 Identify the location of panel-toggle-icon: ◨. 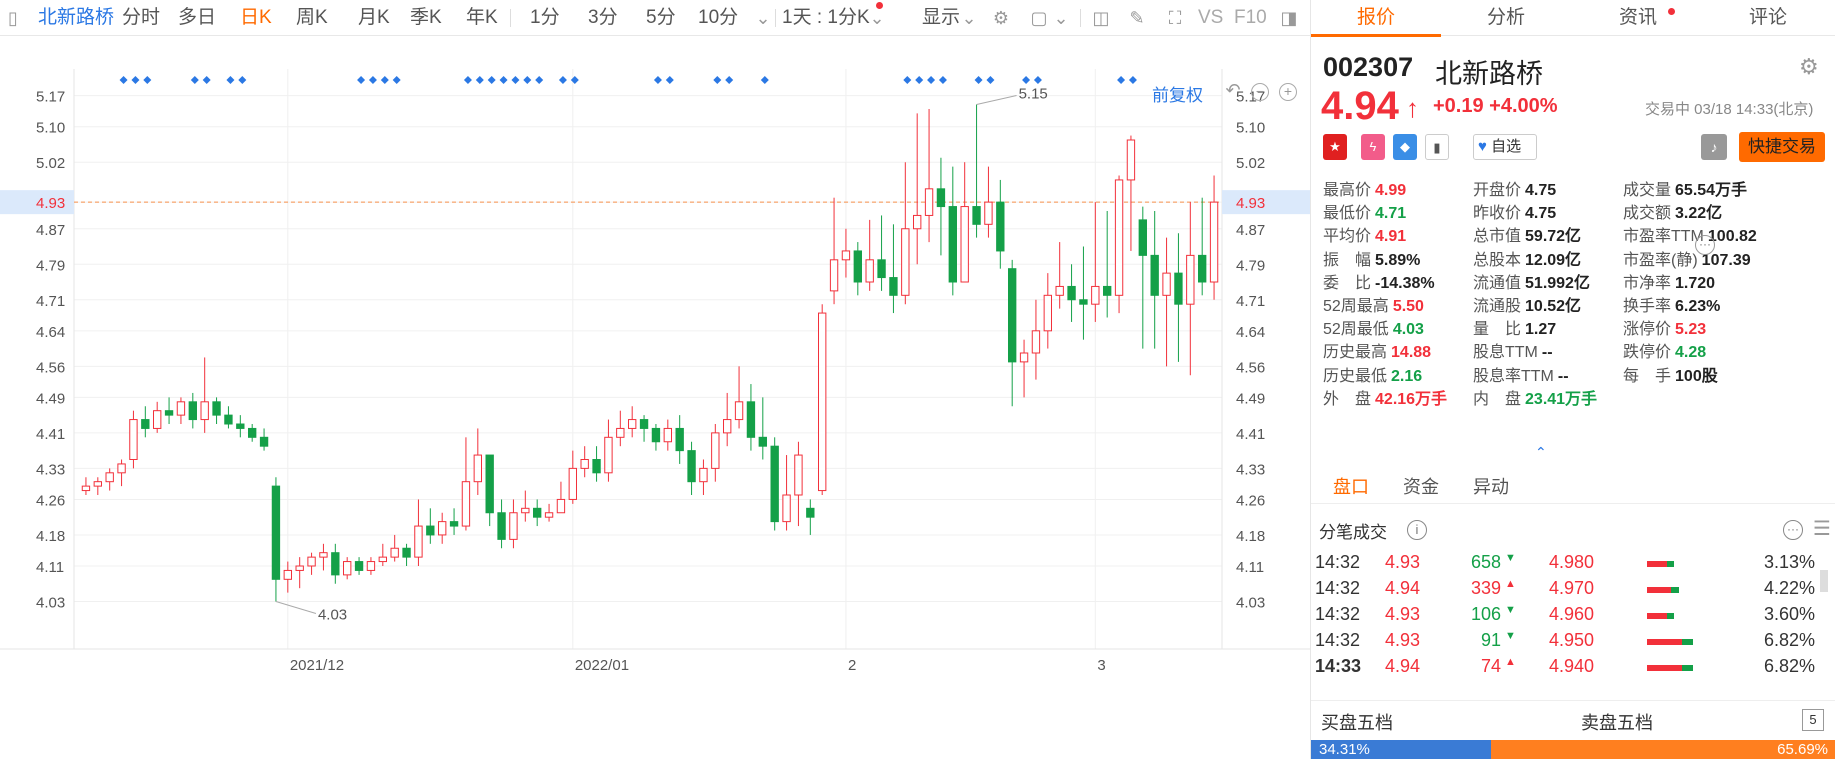
(1289, 18).